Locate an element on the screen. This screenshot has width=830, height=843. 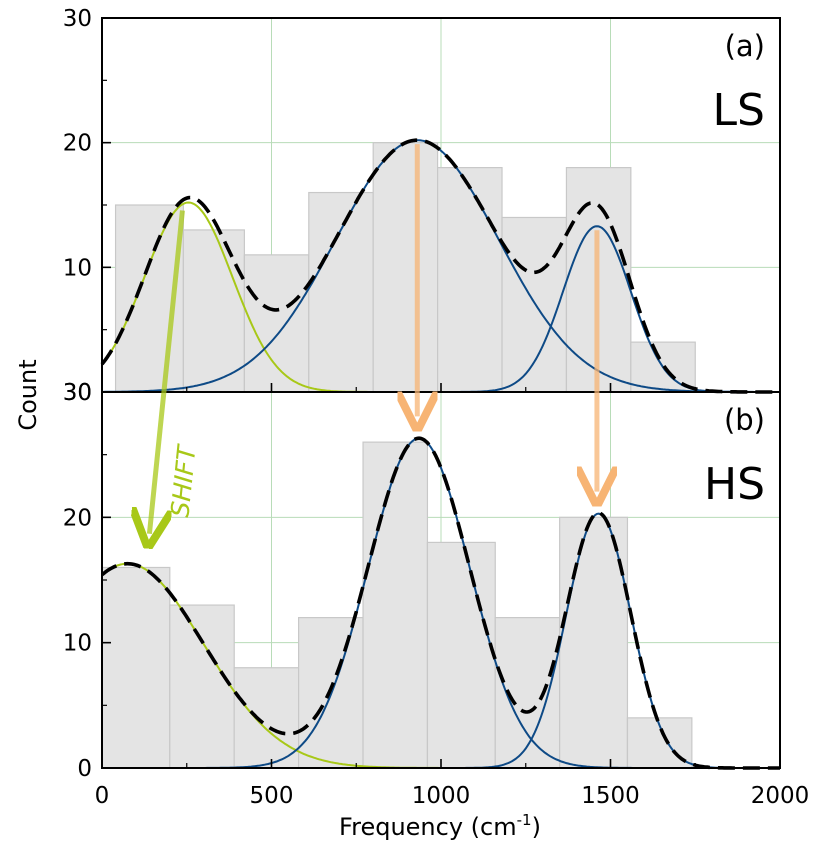
shift-label: SHIFT is located at coordinates (183, 481).